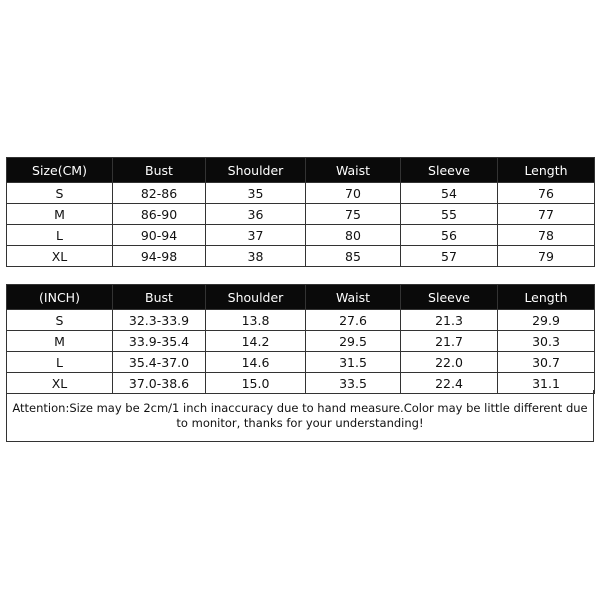  What do you see at coordinates (255, 235) in the screenshot?
I see `table-cell: 37` at bounding box center [255, 235].